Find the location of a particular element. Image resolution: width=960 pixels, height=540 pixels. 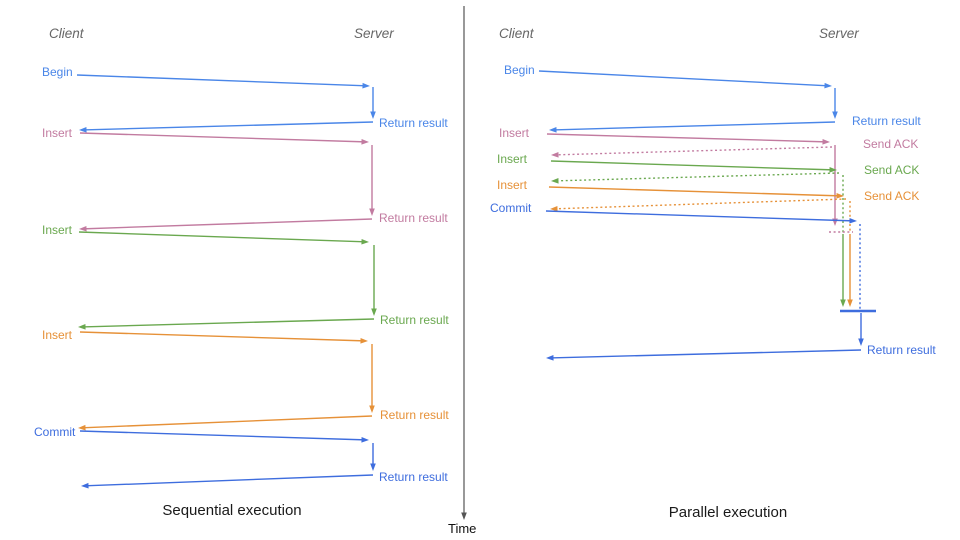

seq-op-insert1: Insert is located at coordinates (57, 133).